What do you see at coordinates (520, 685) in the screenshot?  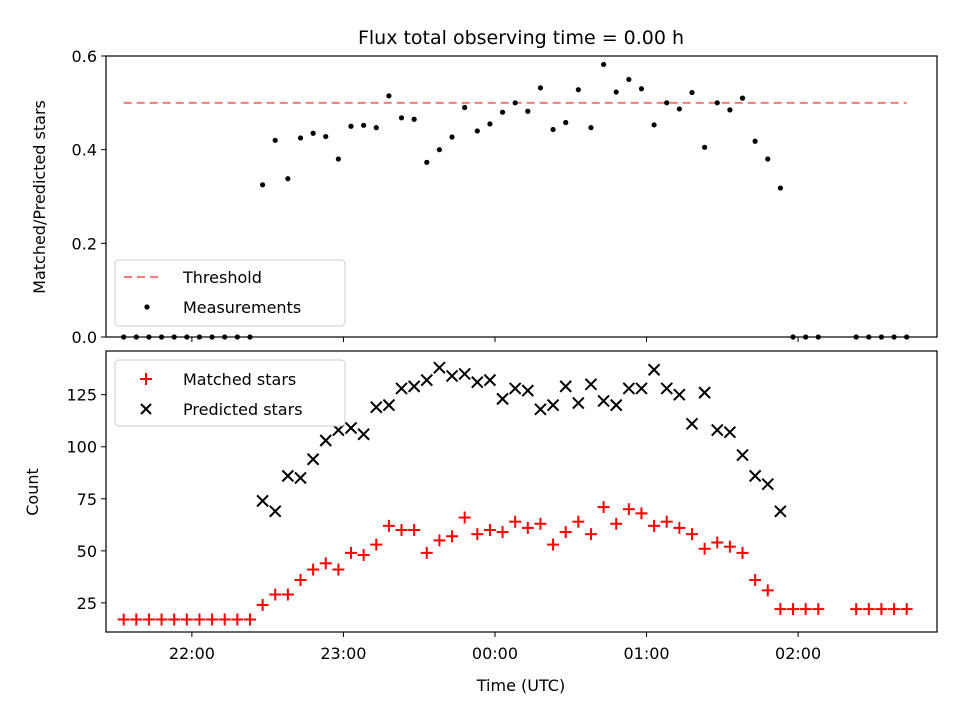 I see `x-axis-label: Time (UTC)` at bounding box center [520, 685].